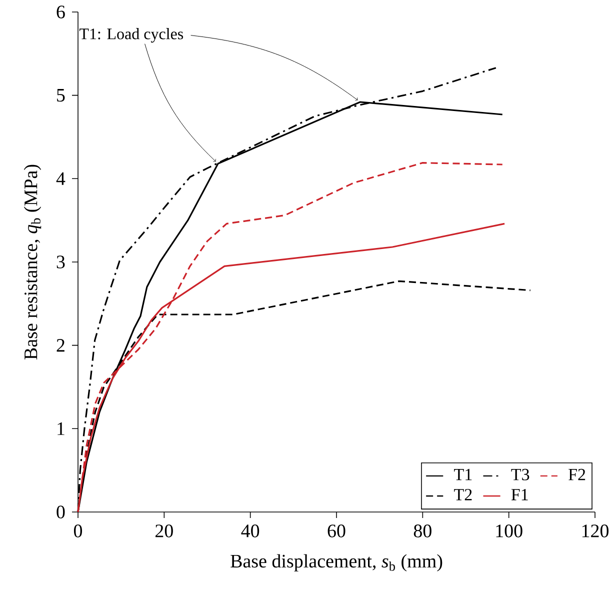 The width and height of the screenshot is (611, 594). I want to click on x-tick-label: 60, so click(337, 531).